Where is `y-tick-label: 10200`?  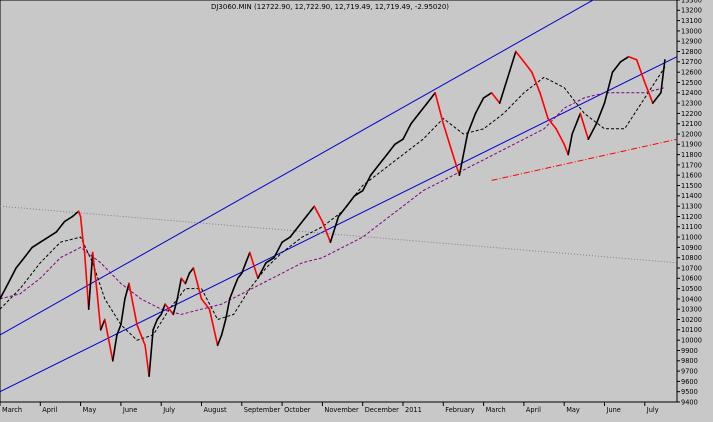
y-tick-label: 10200 is located at coordinates (691, 320).